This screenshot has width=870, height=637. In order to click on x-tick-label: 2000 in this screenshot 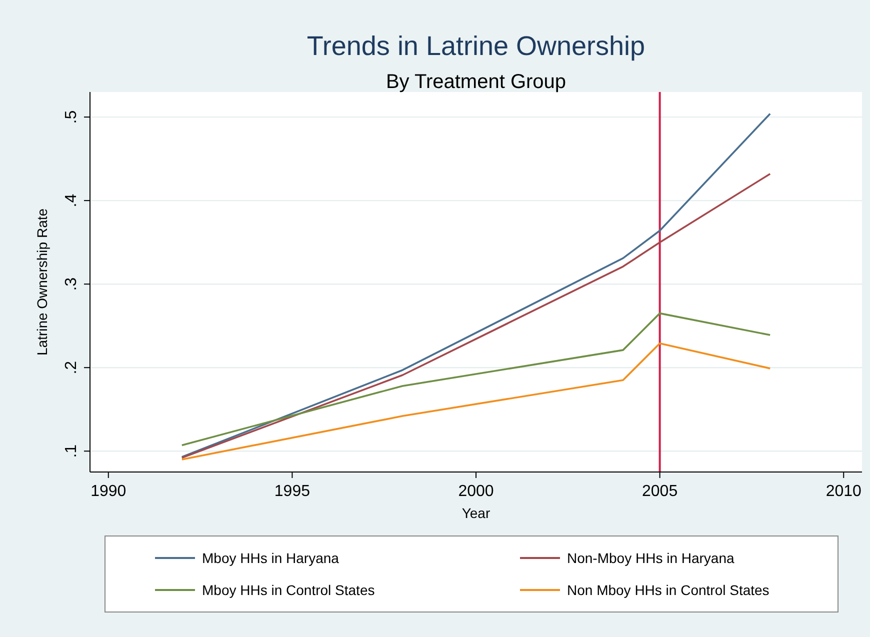, I will do `click(476, 491)`.